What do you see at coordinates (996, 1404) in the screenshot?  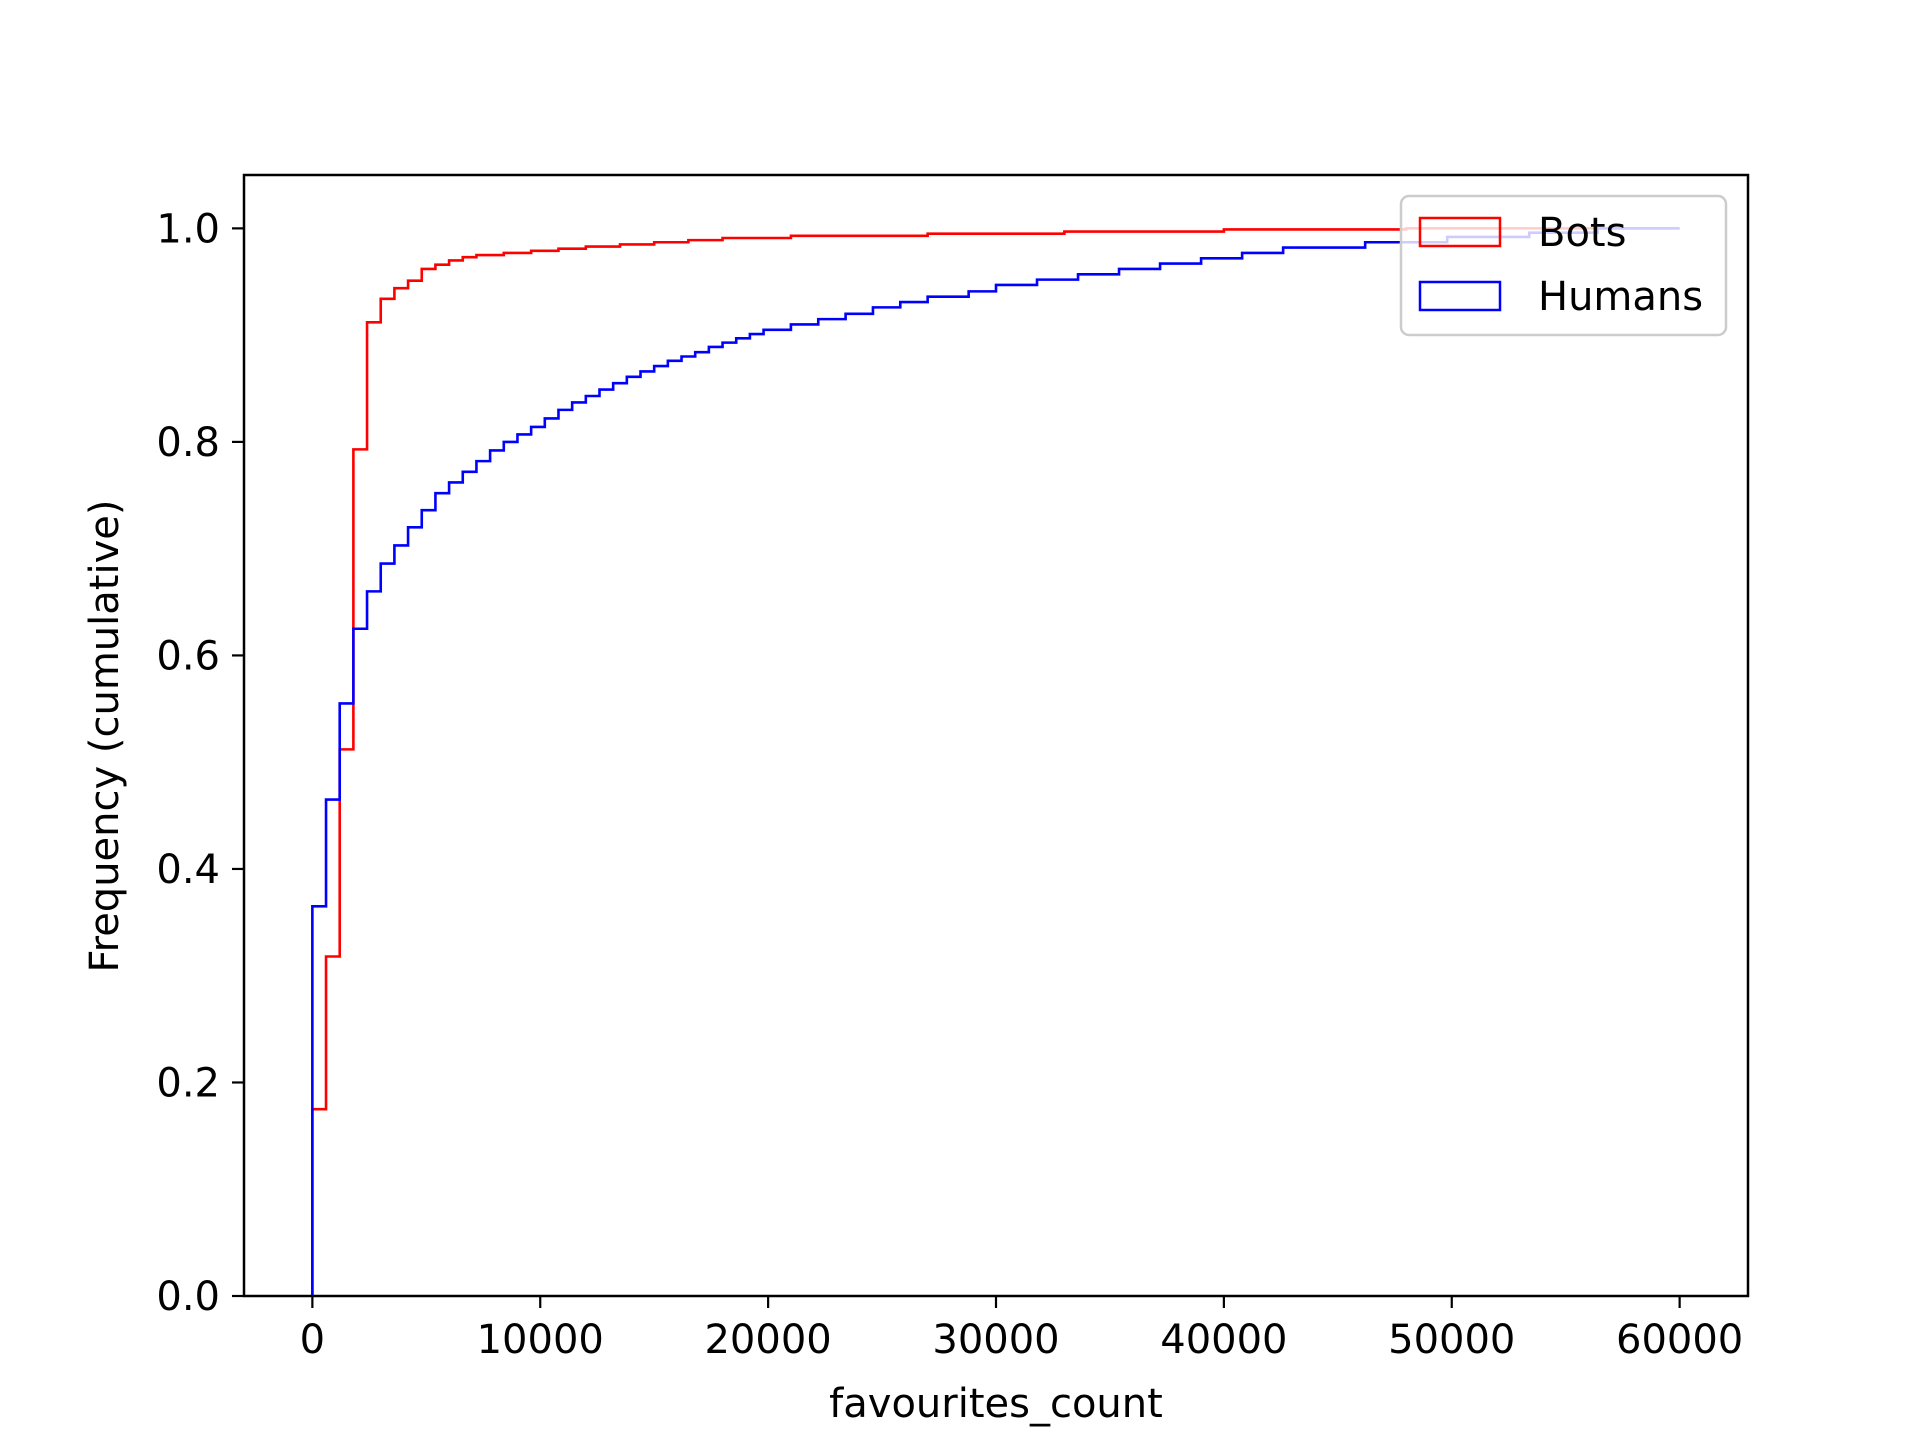 I see `x-axis-label: favourites_count` at bounding box center [996, 1404].